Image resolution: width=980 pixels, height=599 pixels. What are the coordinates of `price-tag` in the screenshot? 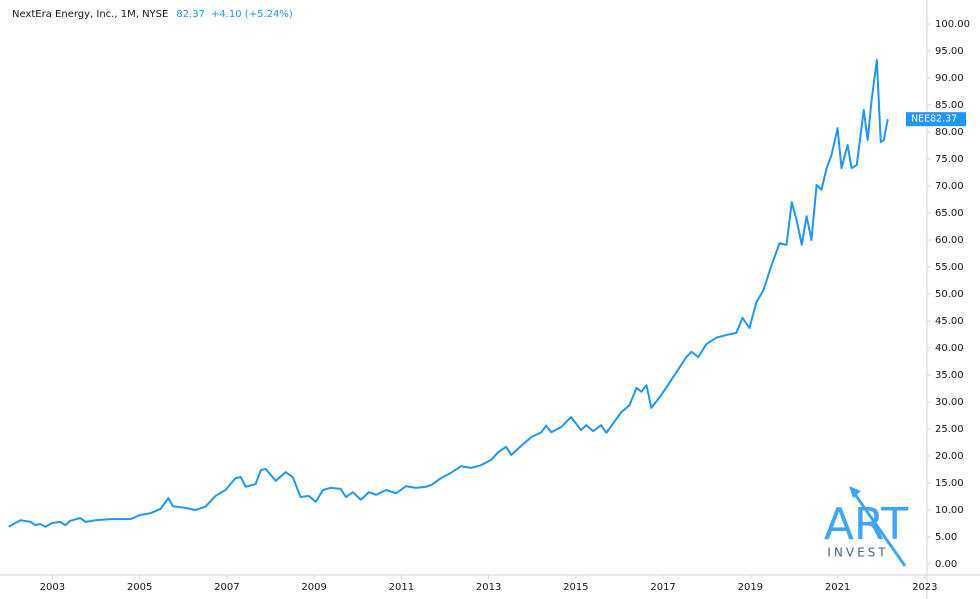 It's located at (936, 119).